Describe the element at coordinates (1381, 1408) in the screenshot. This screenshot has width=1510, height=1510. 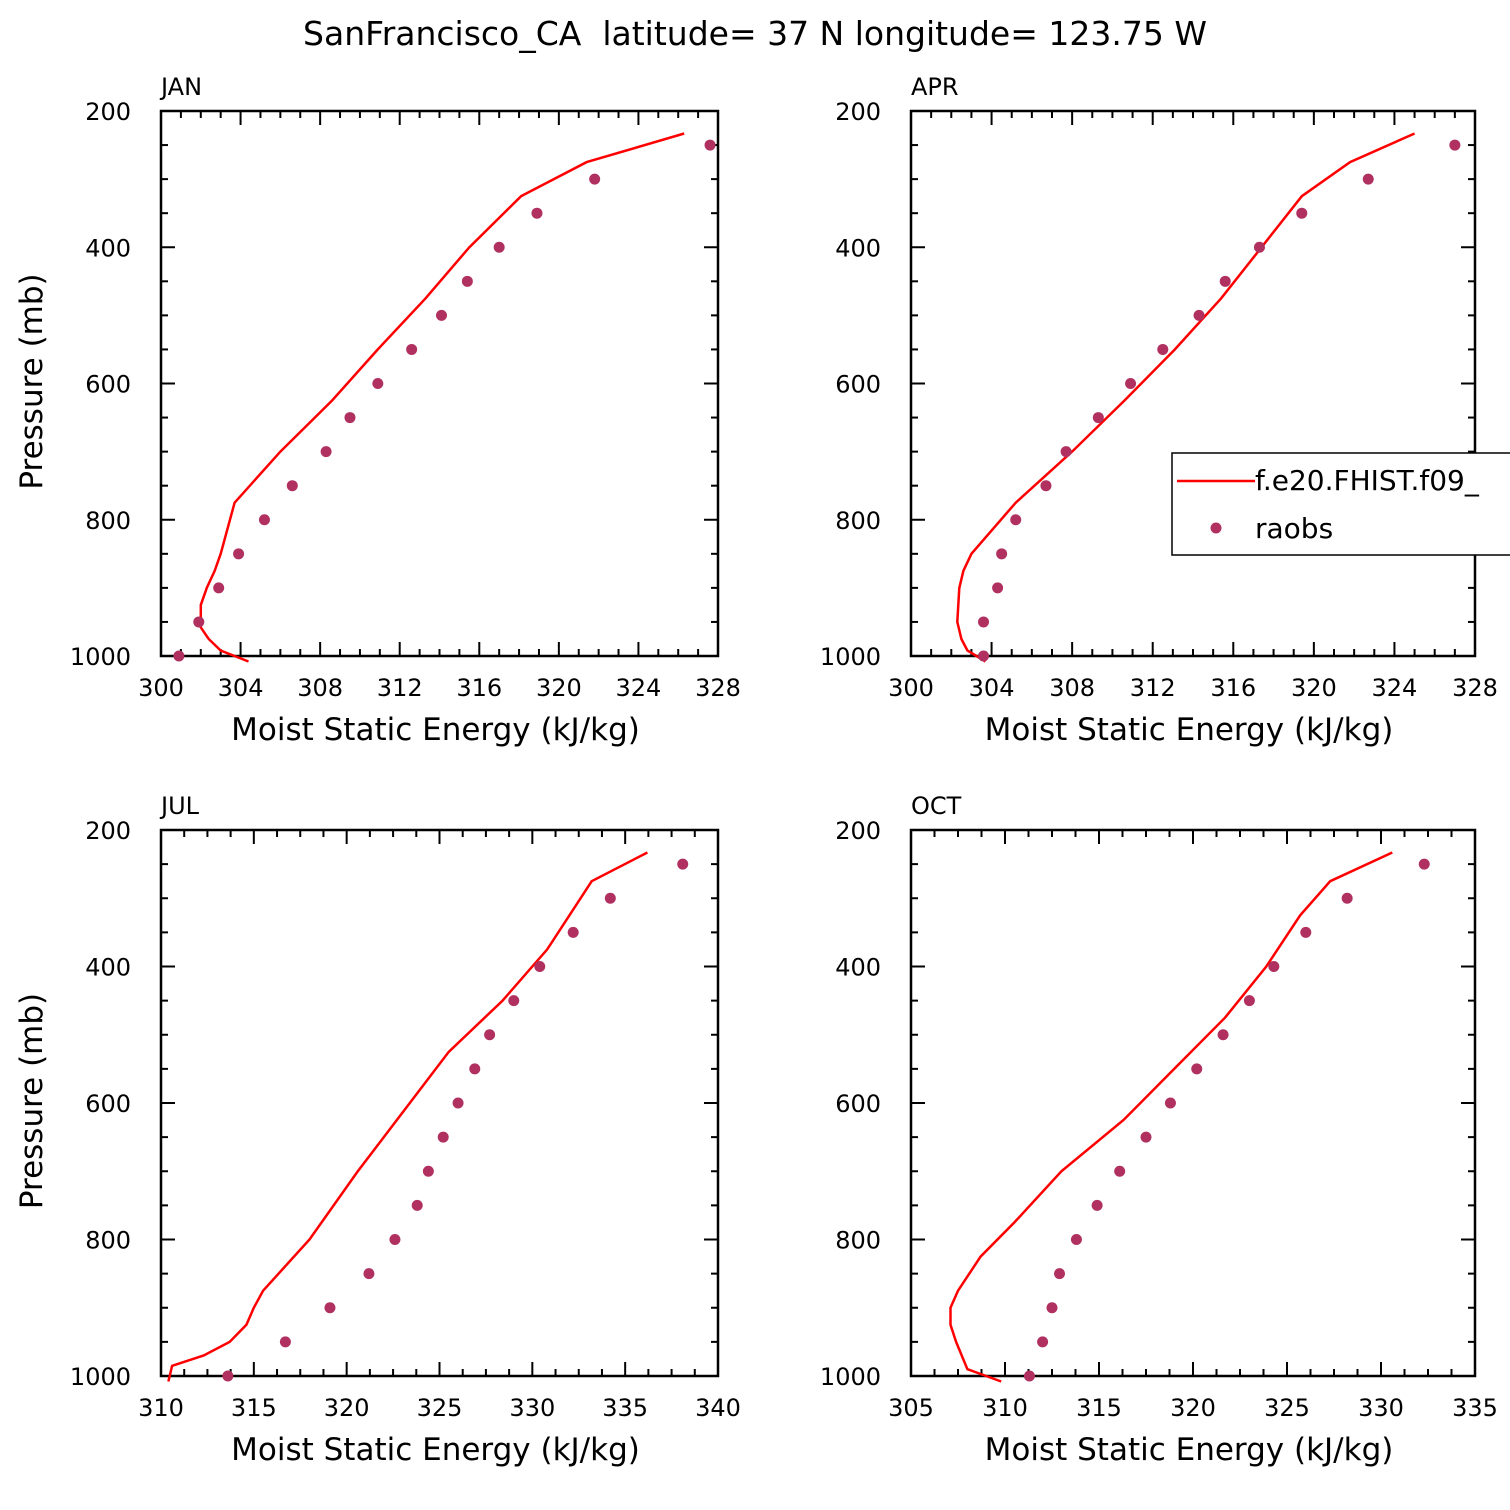
I see `x-tick-label: 330` at that location.